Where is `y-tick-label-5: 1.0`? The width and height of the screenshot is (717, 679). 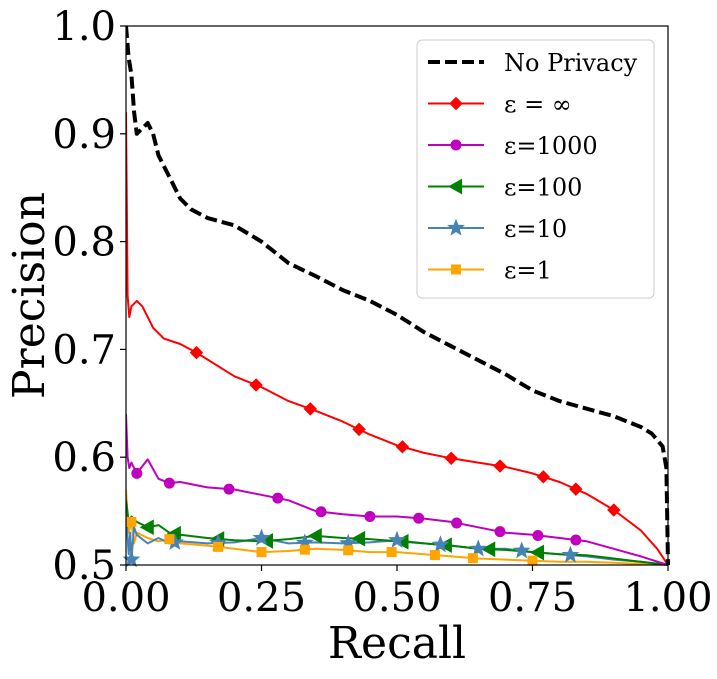
y-tick-label-5: 1.0 is located at coordinates (84, 27).